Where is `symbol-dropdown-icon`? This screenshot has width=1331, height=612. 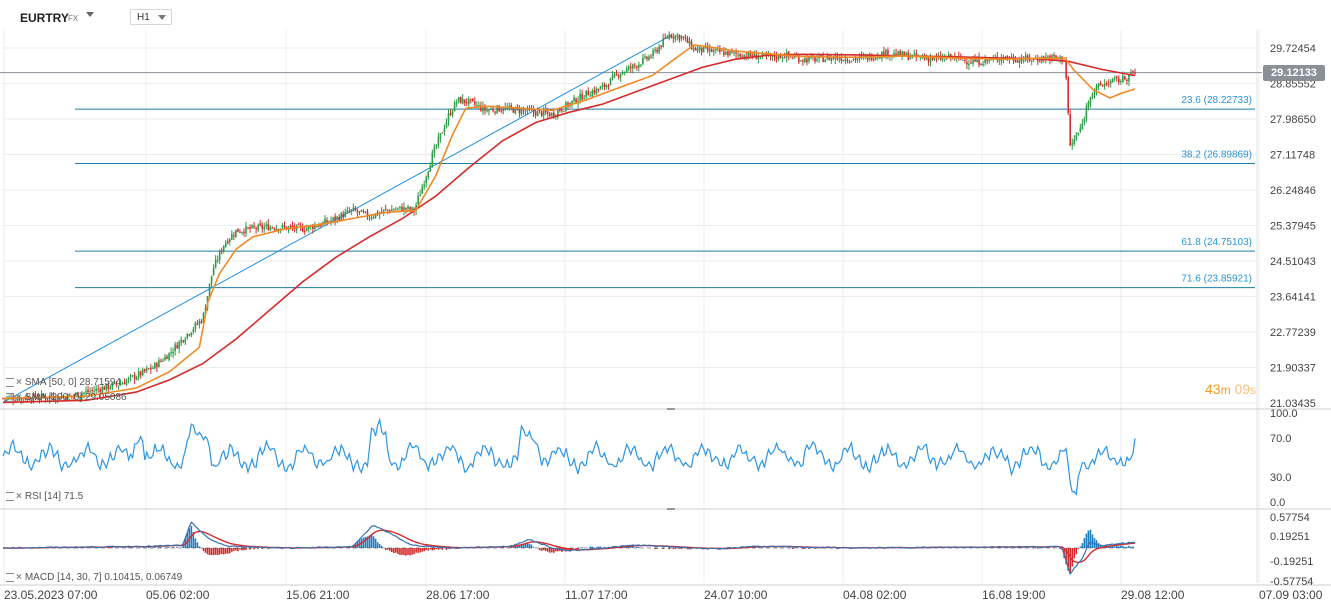 symbol-dropdown-icon is located at coordinates (90, 14).